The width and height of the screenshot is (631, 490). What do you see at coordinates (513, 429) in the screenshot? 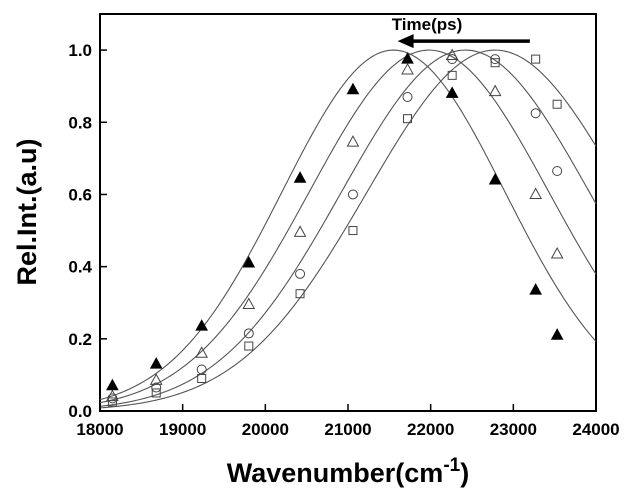
I see `x-tick-label: 23000` at bounding box center [513, 429].